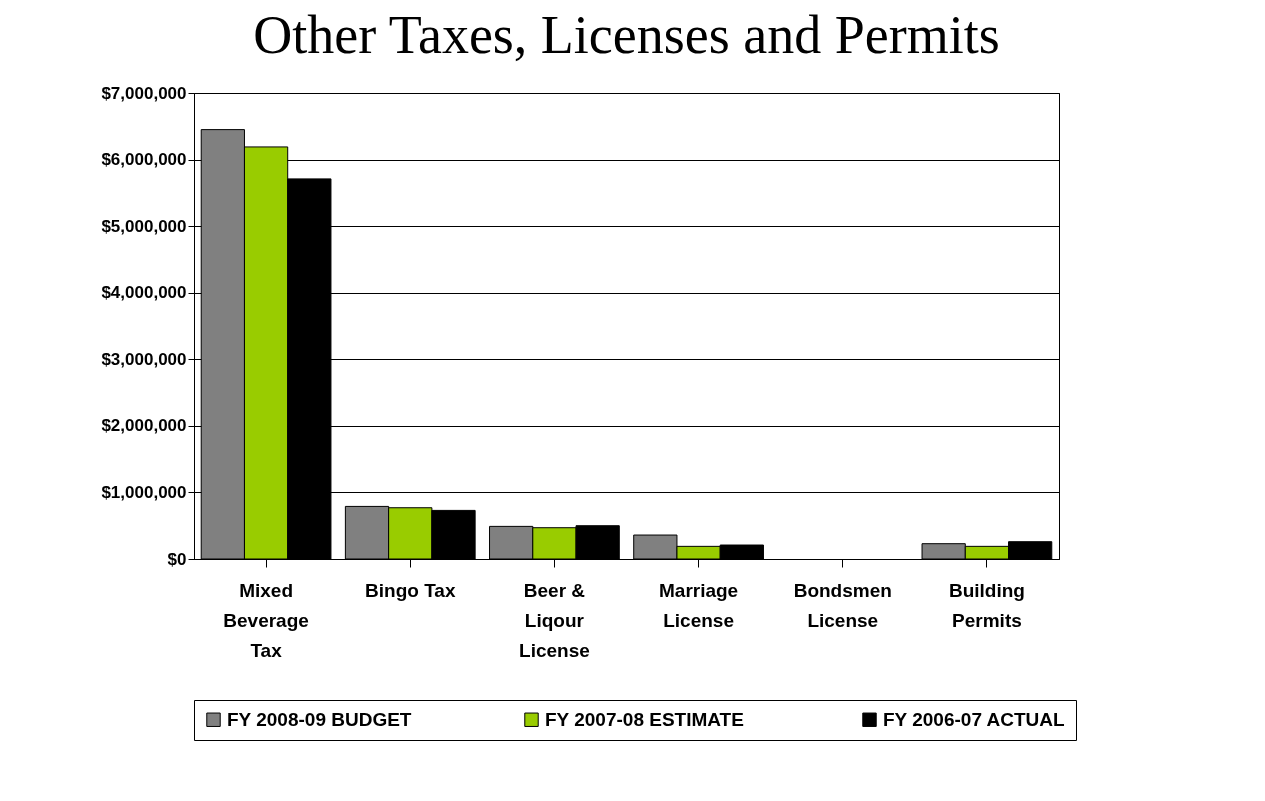 The height and width of the screenshot is (801, 1265). What do you see at coordinates (144, 492) in the screenshot?
I see `y-tick-label: $1,000,000` at bounding box center [144, 492].